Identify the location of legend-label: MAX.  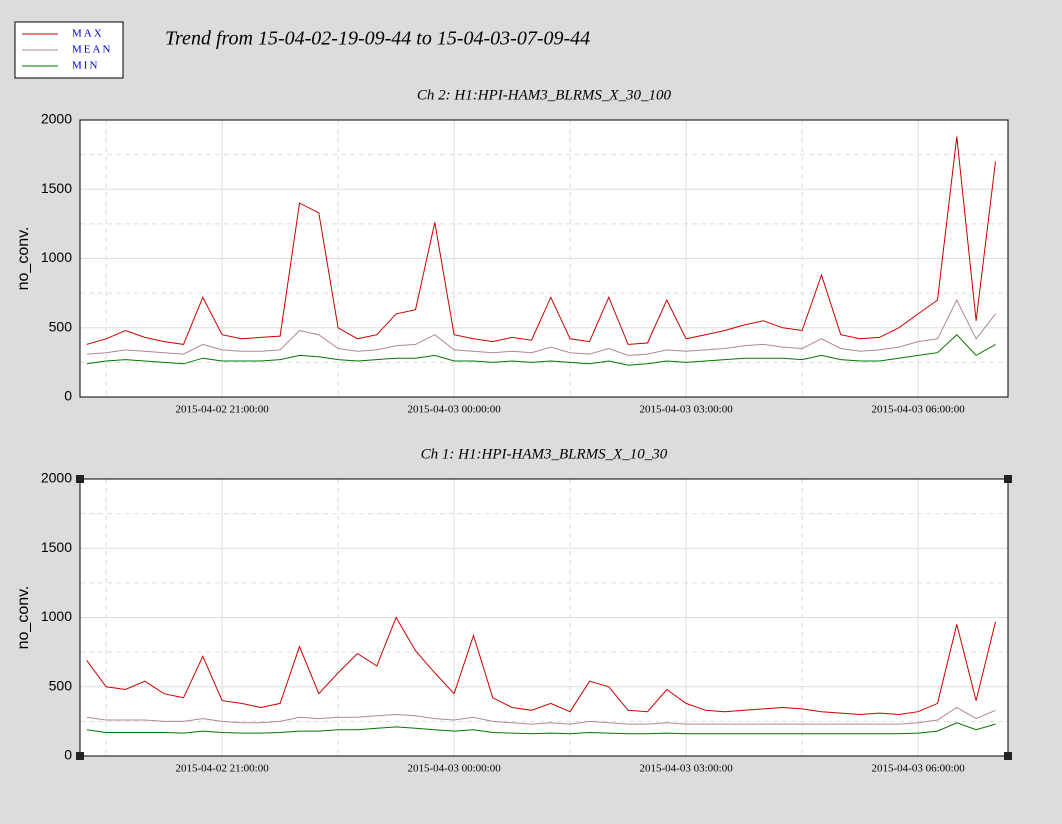
(88, 34).